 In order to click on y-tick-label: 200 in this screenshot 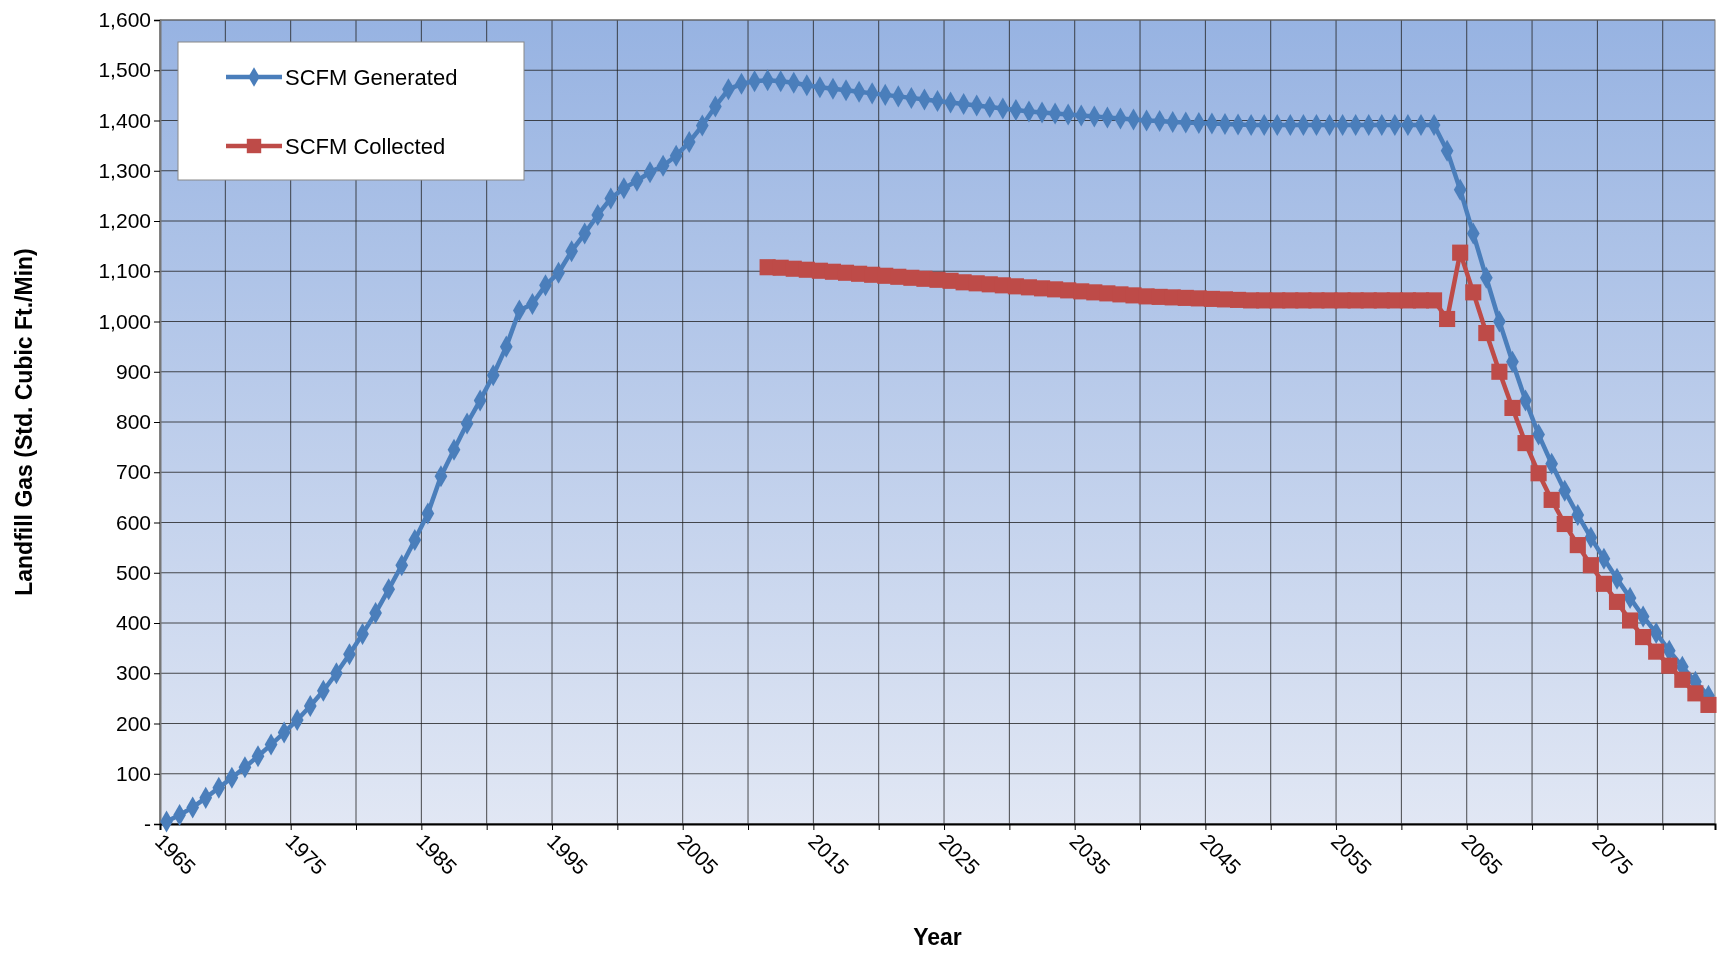, I will do `click(133, 723)`.